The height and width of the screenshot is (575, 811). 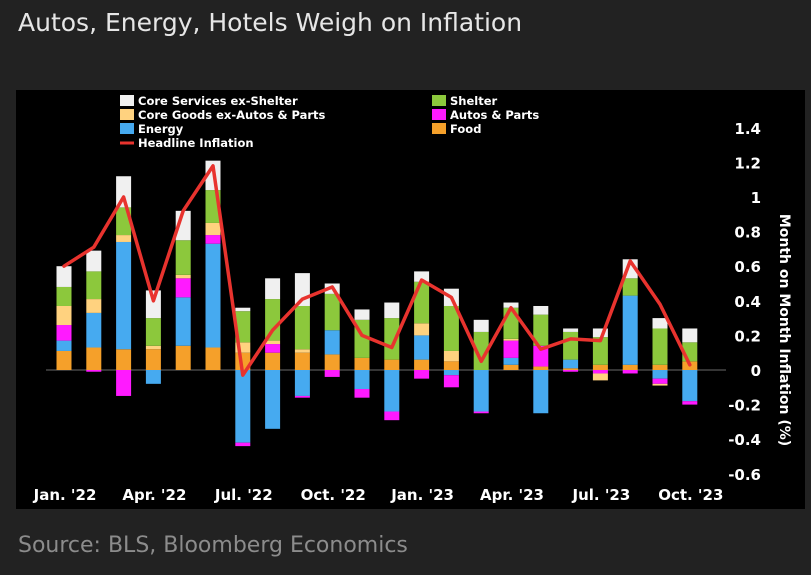 What do you see at coordinates (232, 115) in the screenshot?
I see `legend-label-core-goods-ex-autos-parts: Core Goods ex-Autos & Parts` at bounding box center [232, 115].